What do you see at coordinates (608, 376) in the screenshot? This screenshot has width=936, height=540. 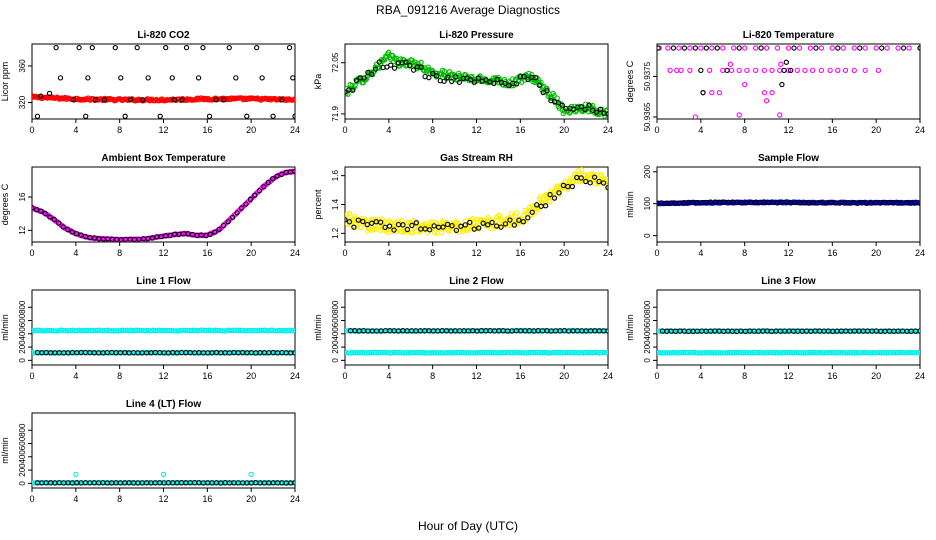 I see `x-tick-label: 24` at bounding box center [608, 376].